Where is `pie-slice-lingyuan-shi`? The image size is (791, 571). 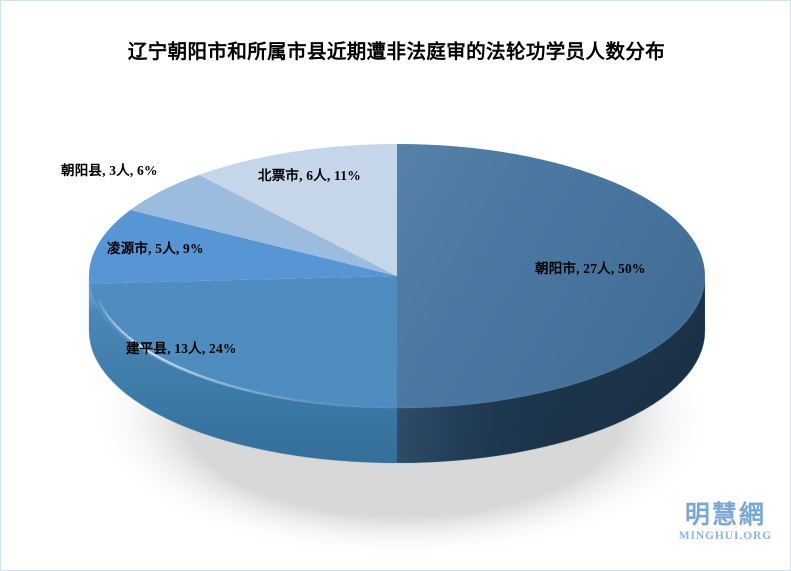 pie-slice-lingyuan-shi is located at coordinates (242, 247).